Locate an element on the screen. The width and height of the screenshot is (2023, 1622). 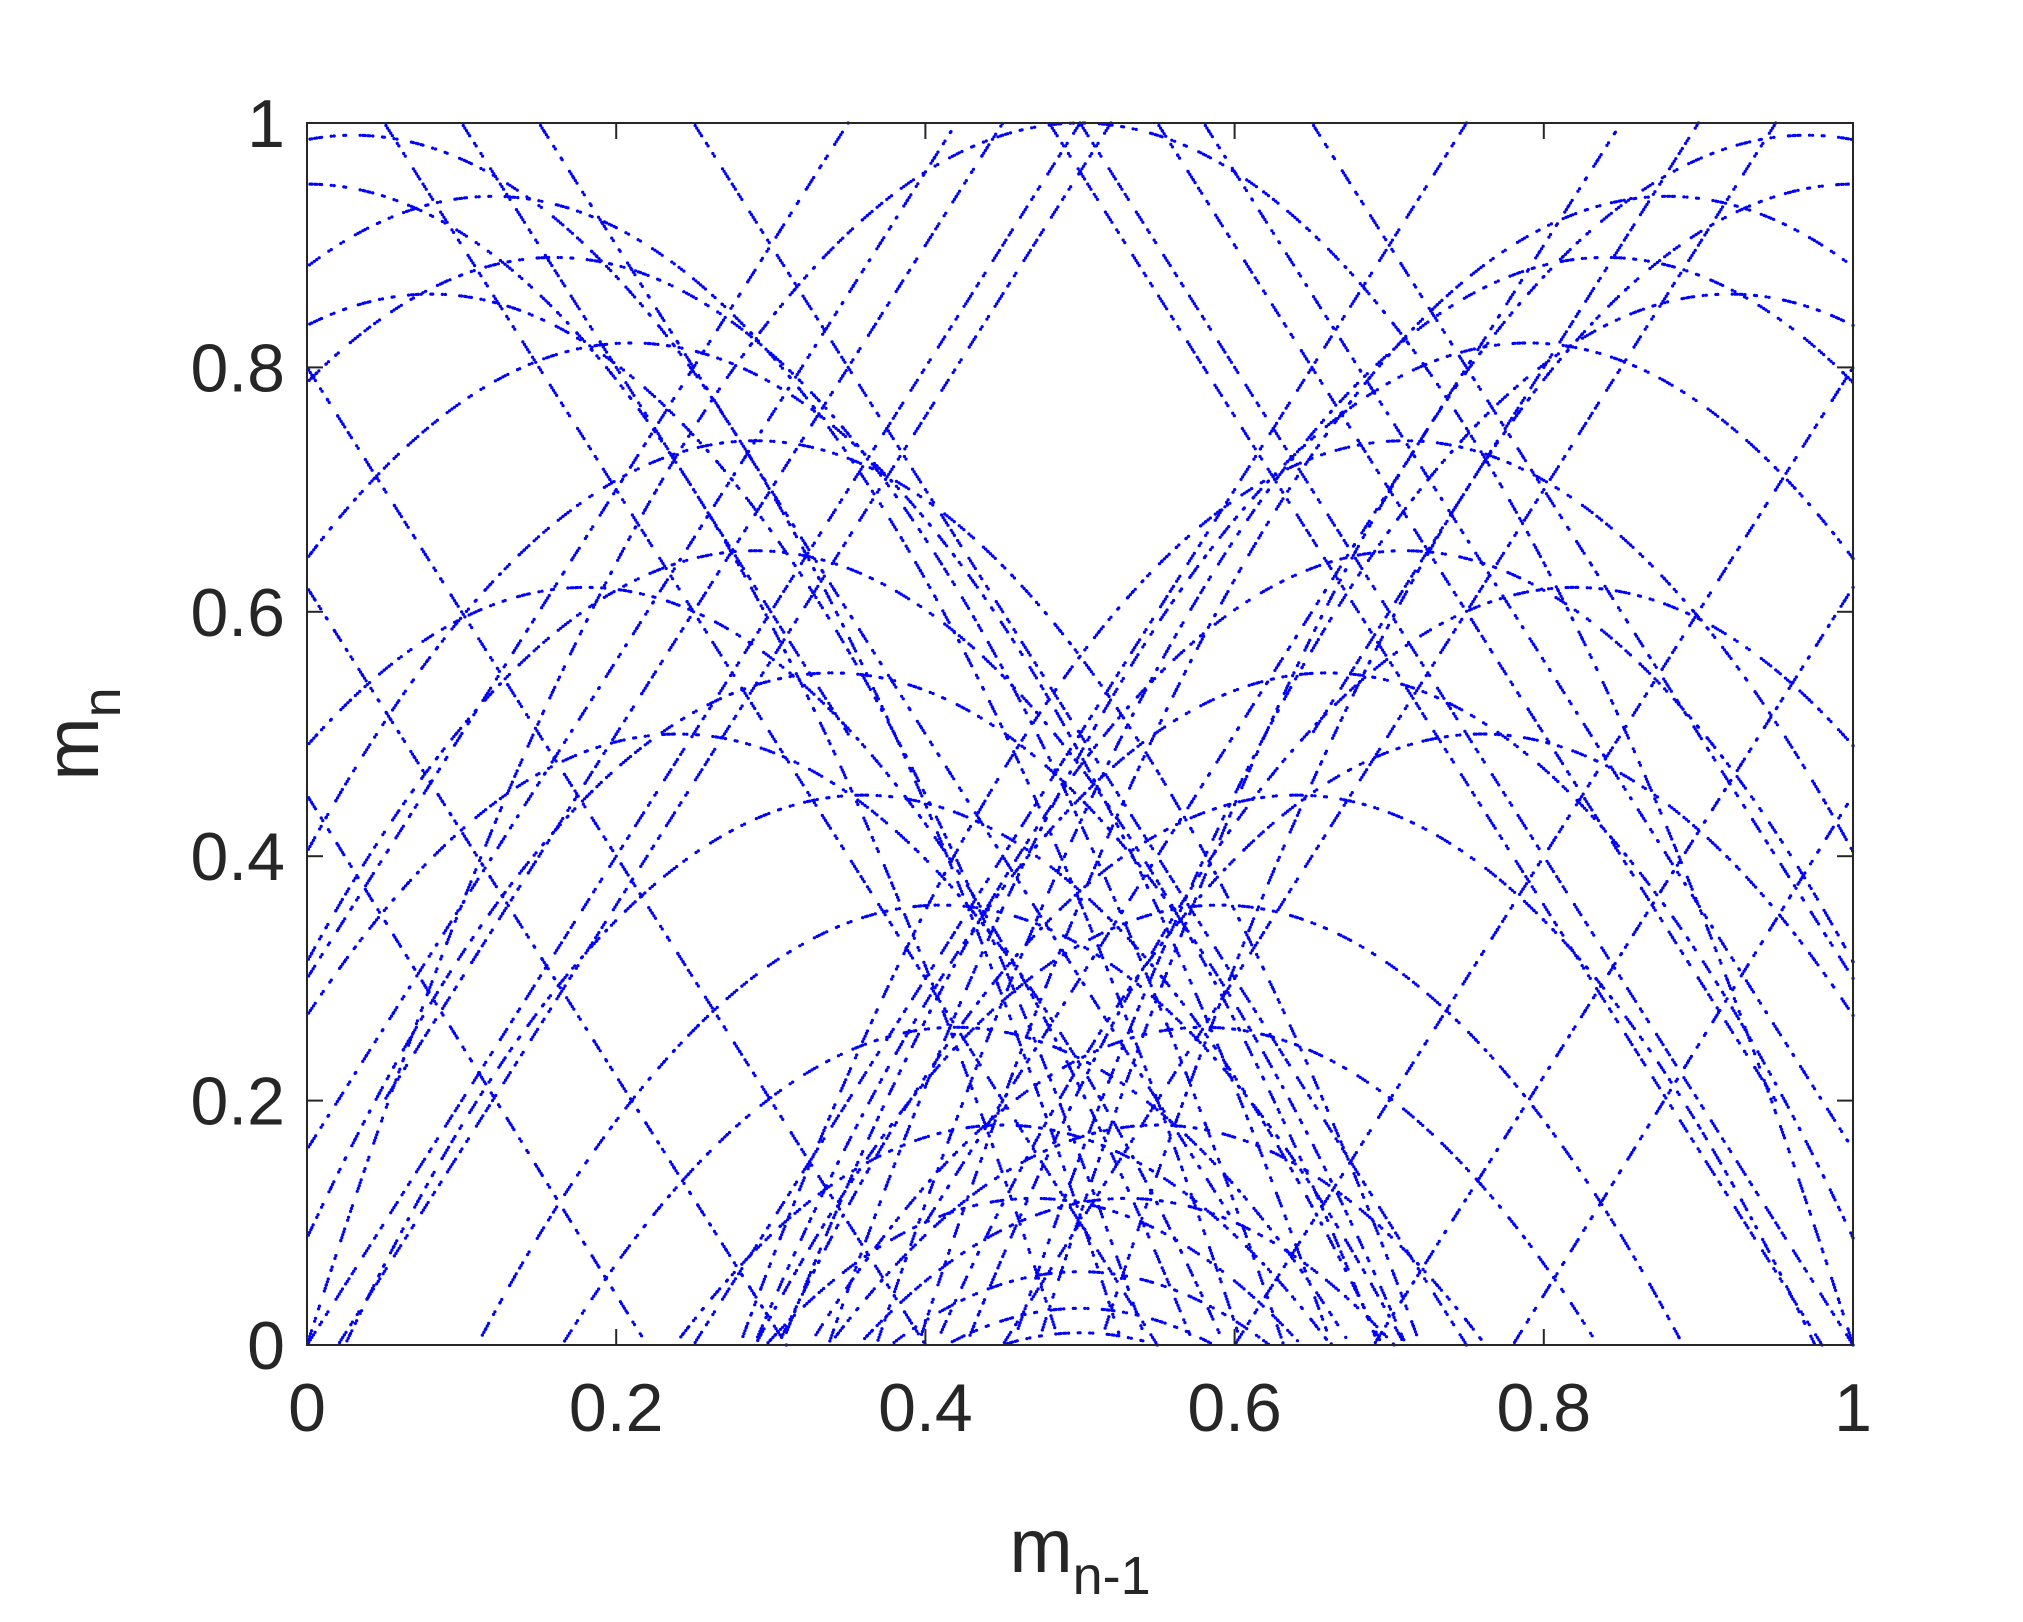
y-tick-labels: 0 0.2 0.4 0.6 0.8 1 is located at coordinates (237, 735).